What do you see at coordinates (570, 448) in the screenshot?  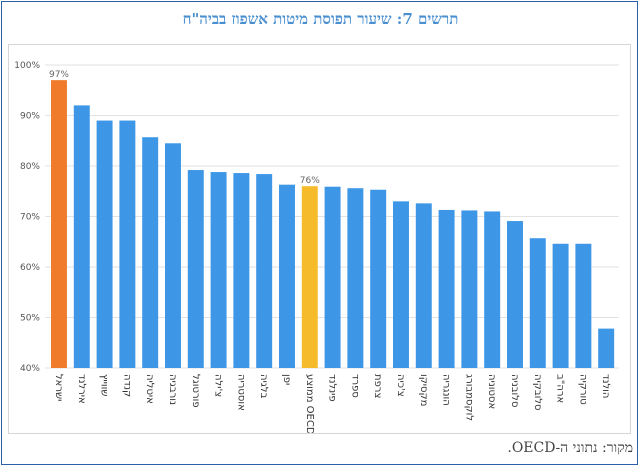 I see `source-note: מקור: נתוני ה-OECD.` at bounding box center [570, 448].